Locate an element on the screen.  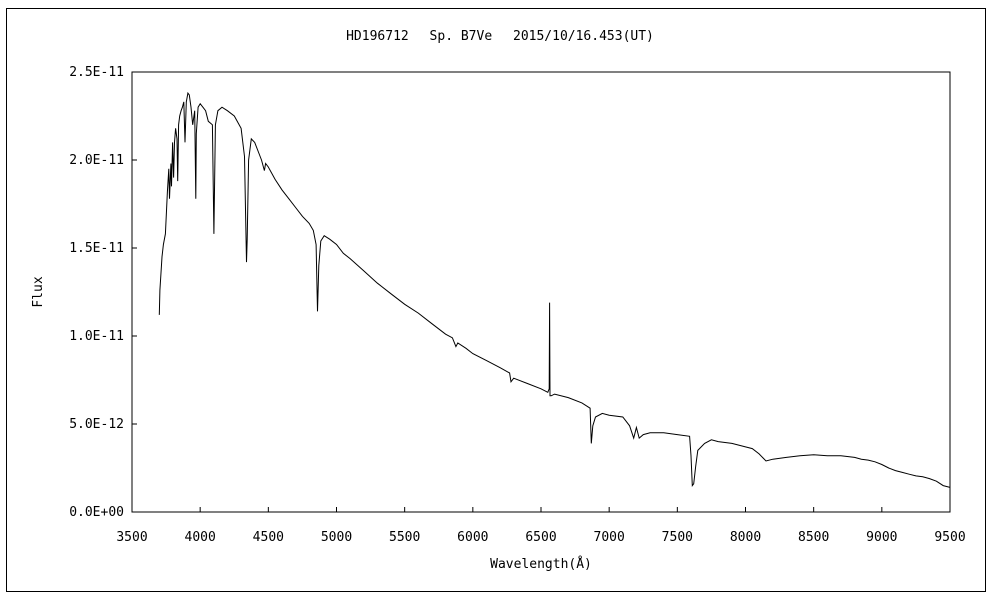
y-tick-label: 2.5E-11 is located at coordinates (96, 72).